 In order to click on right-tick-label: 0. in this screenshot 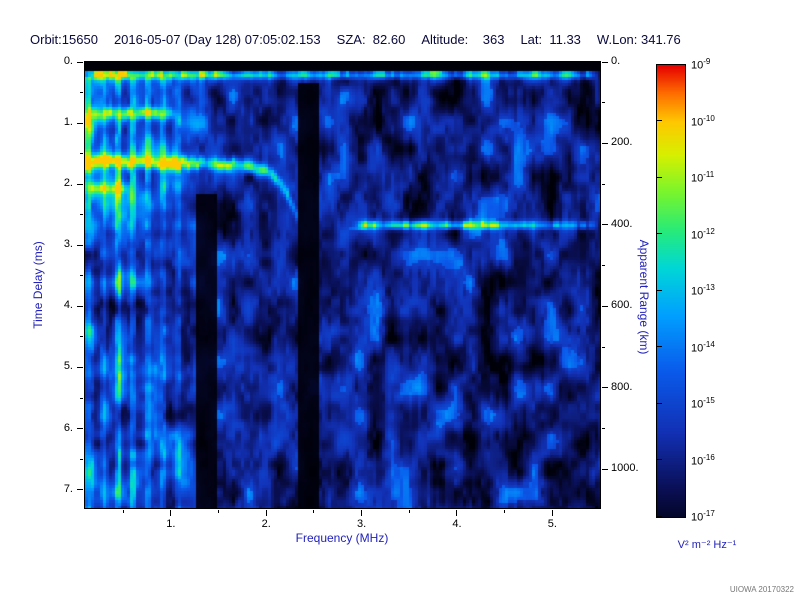, I will do `click(616, 61)`.